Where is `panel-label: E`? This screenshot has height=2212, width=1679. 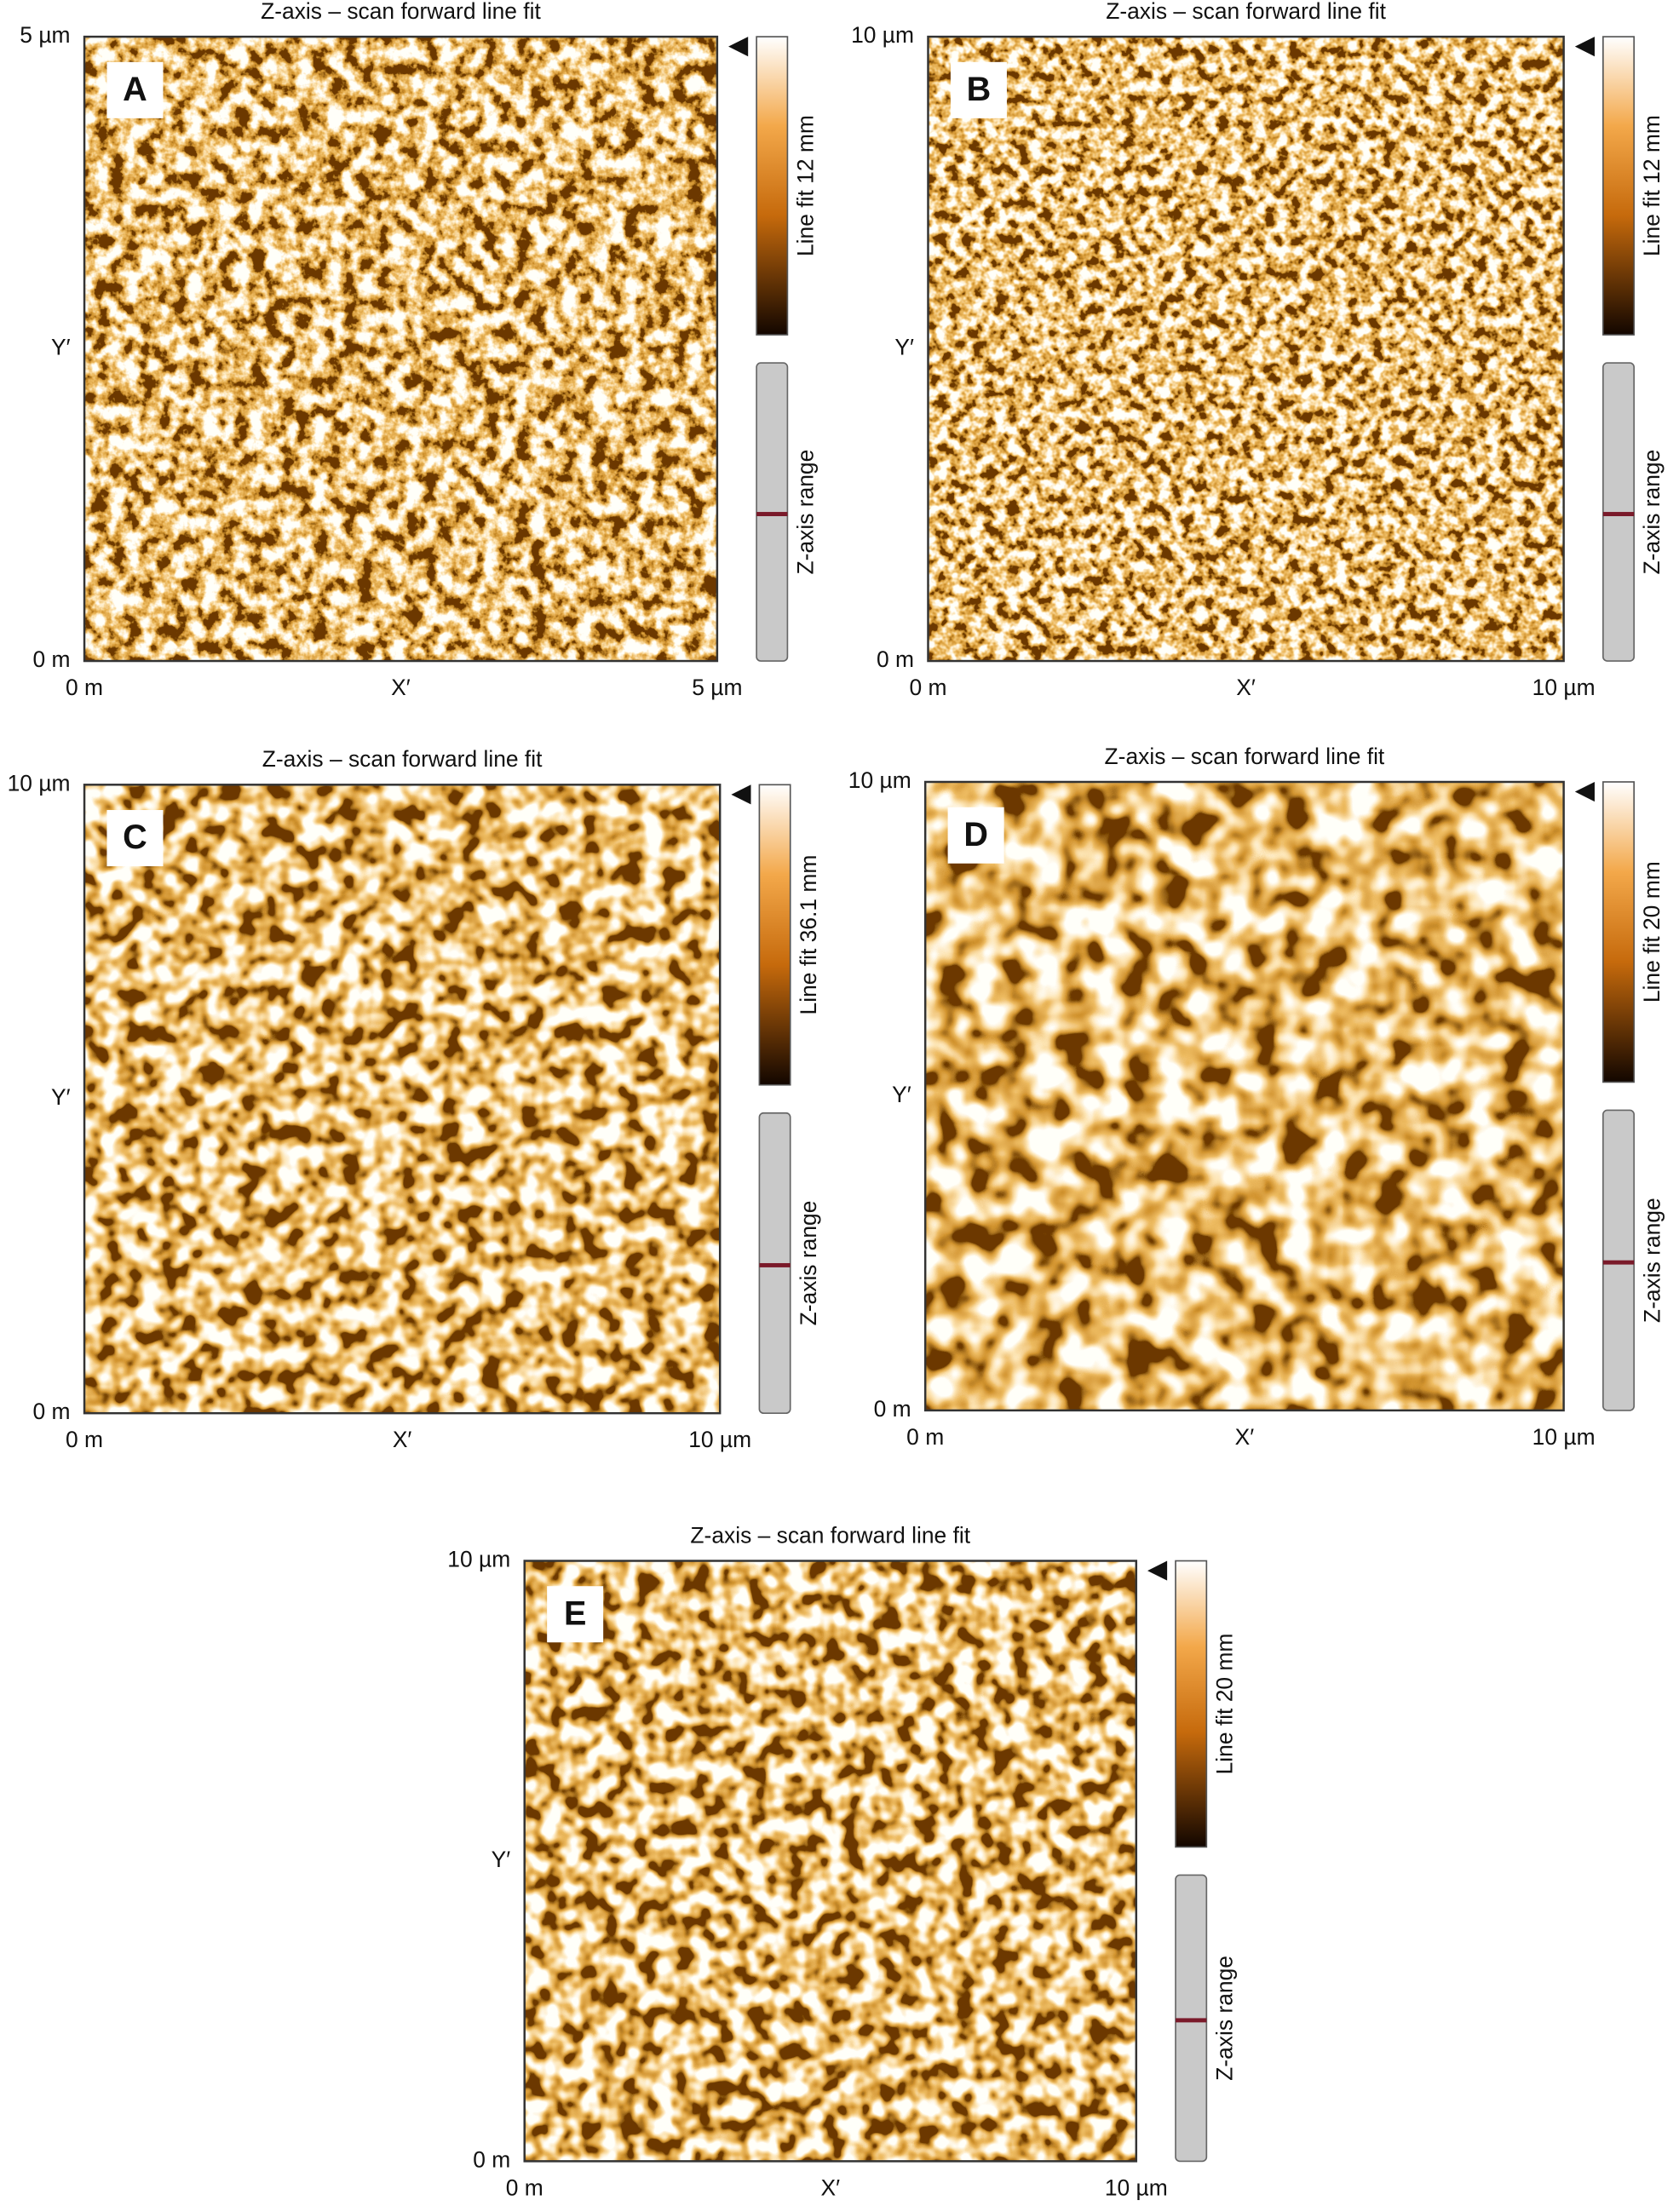 panel-label: E is located at coordinates (575, 1613).